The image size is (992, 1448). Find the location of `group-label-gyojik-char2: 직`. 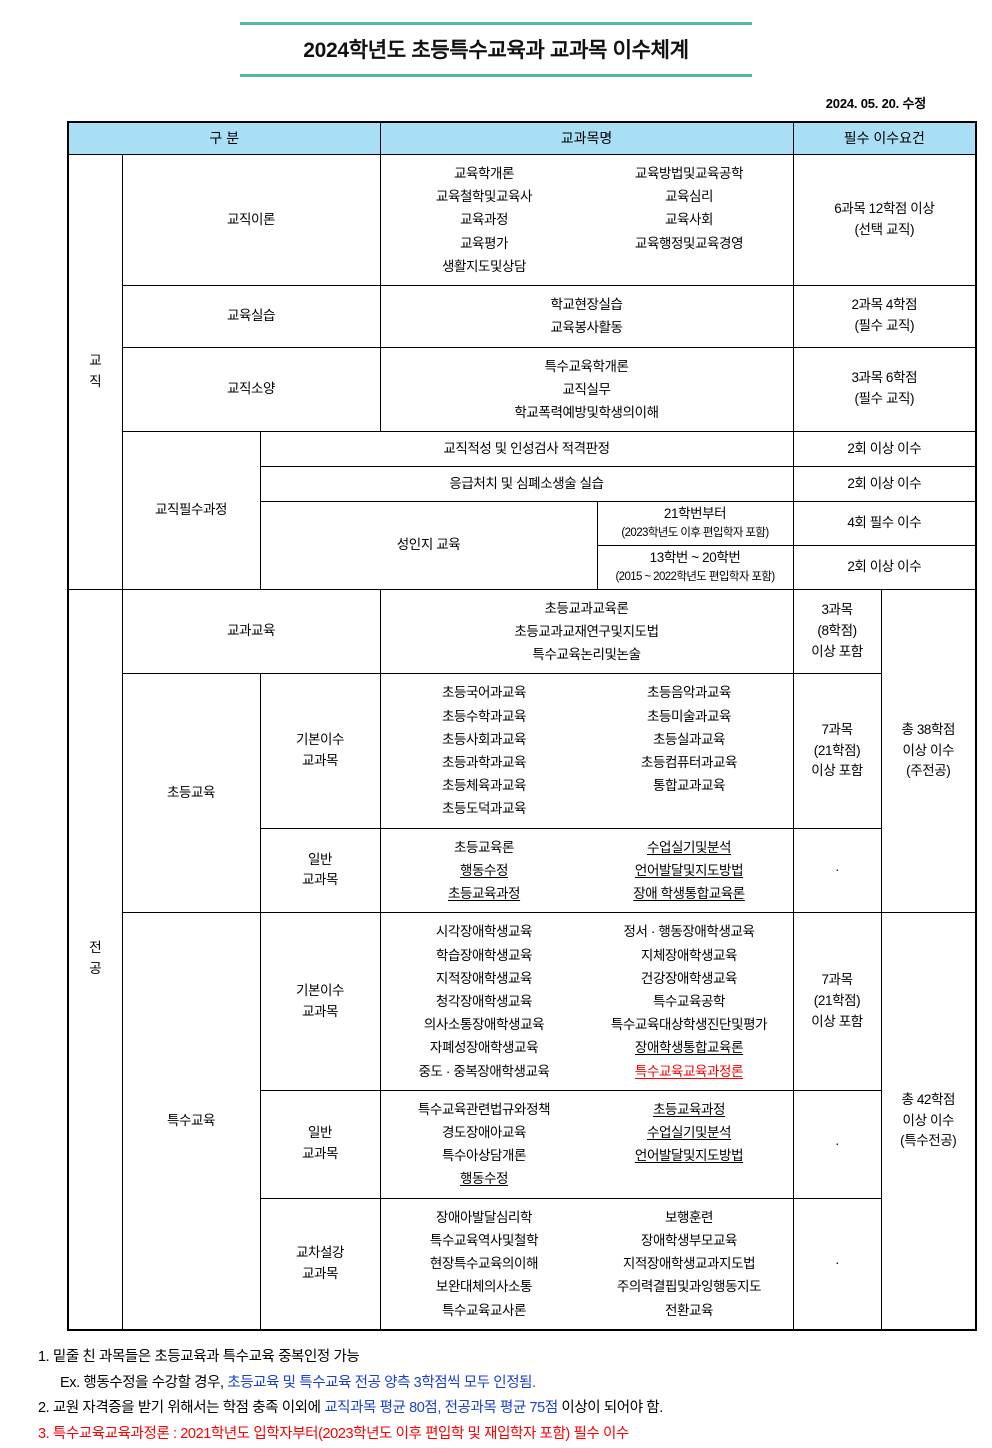

group-label-gyojik-char2: 직 is located at coordinates (95, 381).